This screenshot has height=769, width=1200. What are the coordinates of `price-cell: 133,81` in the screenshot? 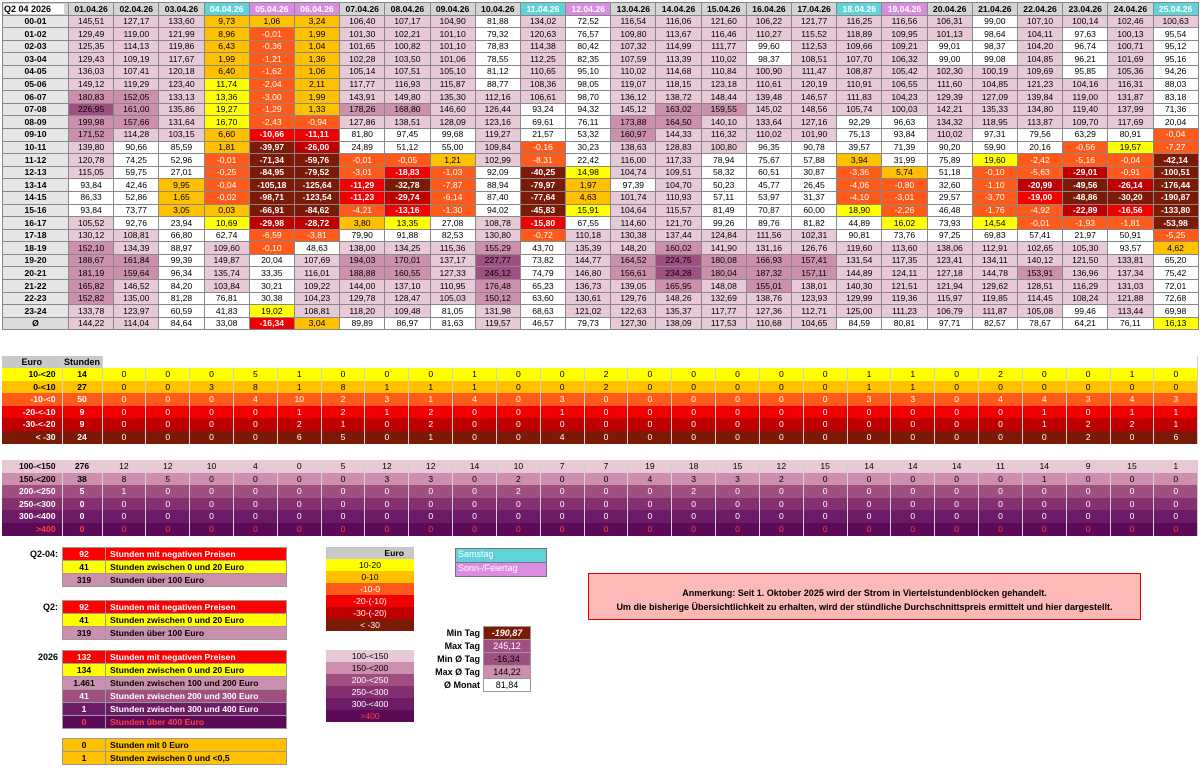 It's located at (1130, 260).